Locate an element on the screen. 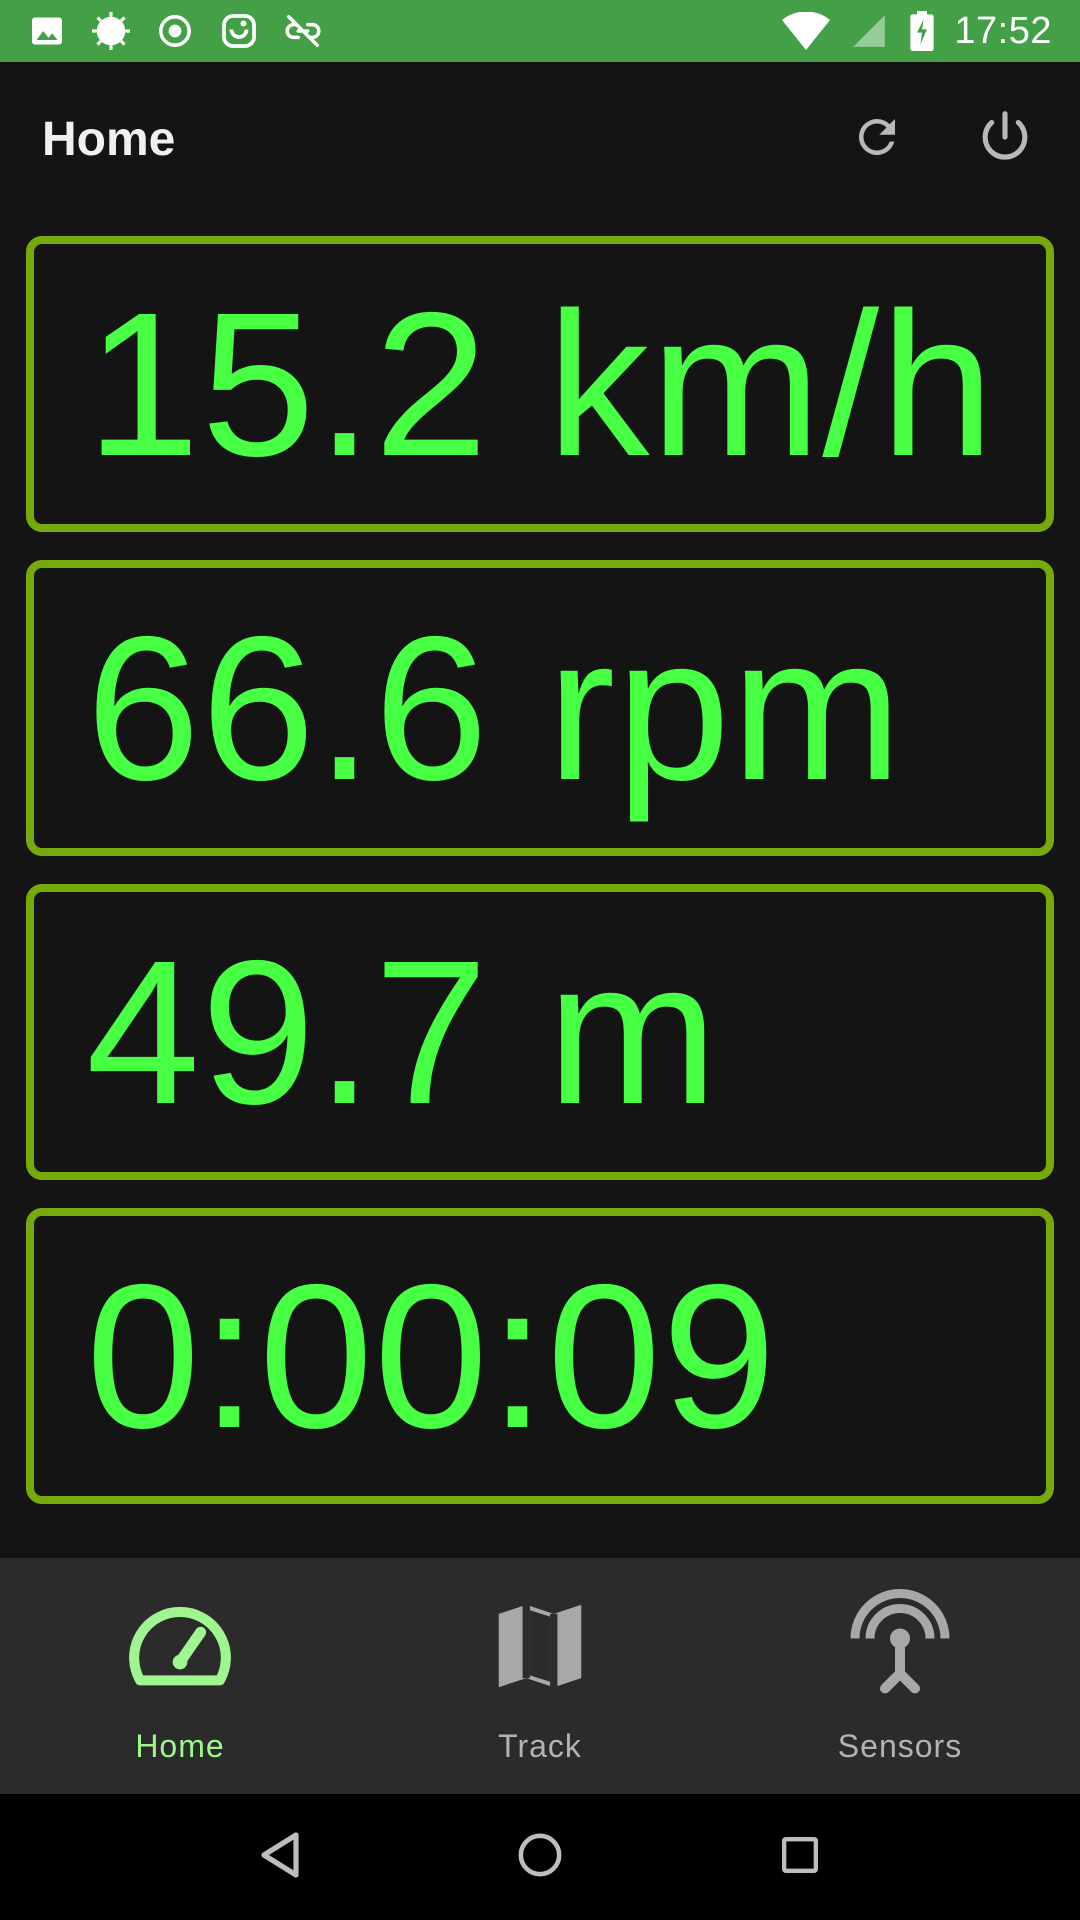 The height and width of the screenshot is (1920, 1080). back-icon is located at coordinates (280, 1857).